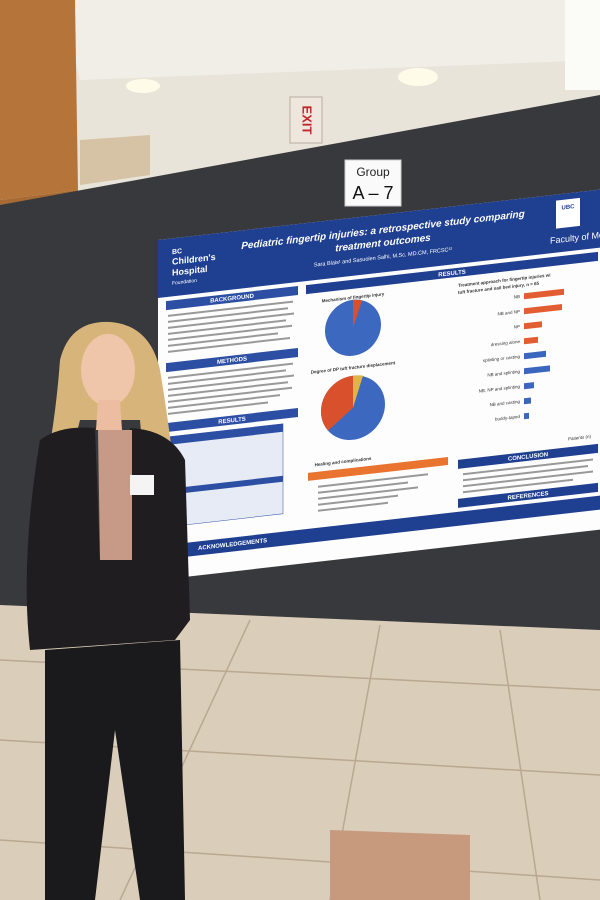 Image resolution: width=600 pixels, height=900 pixels. I want to click on ubc-crest, so click(568, 213).